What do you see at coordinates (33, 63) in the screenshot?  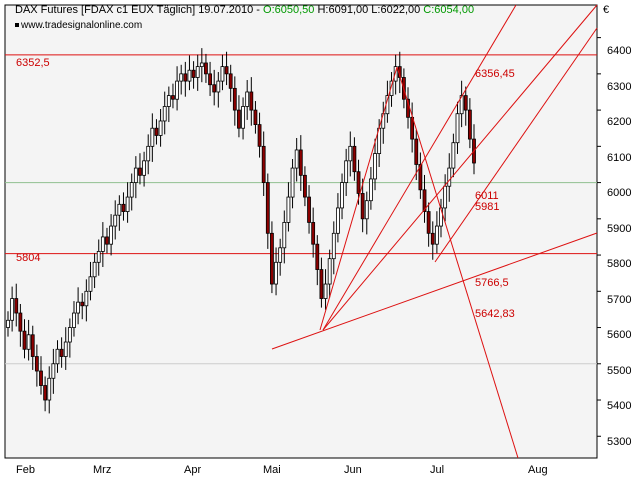 I see `level-label: 6352,5` at bounding box center [33, 63].